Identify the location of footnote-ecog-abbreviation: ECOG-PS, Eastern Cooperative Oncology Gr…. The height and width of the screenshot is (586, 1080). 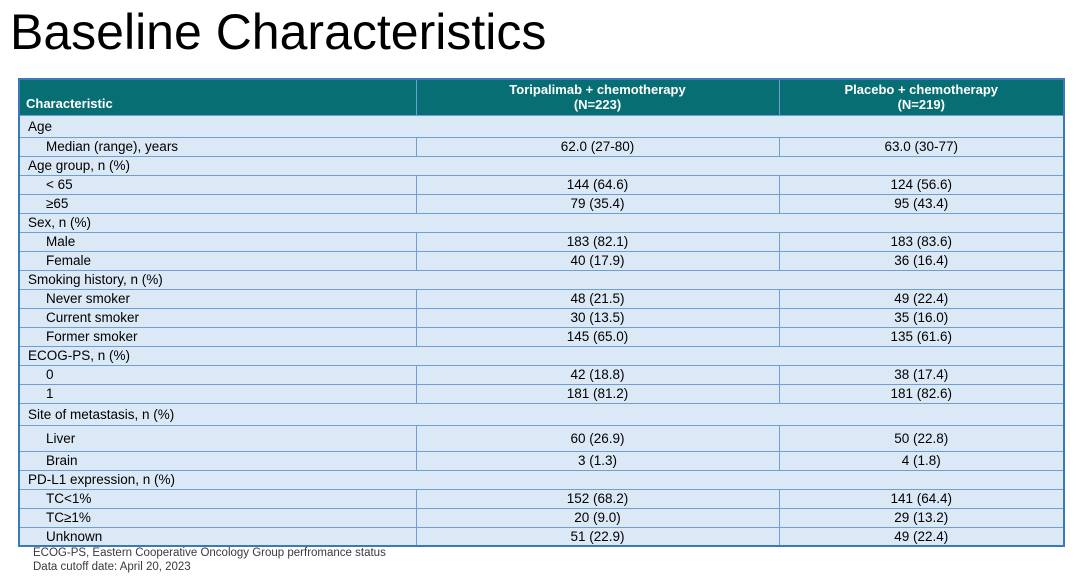
(209, 553).